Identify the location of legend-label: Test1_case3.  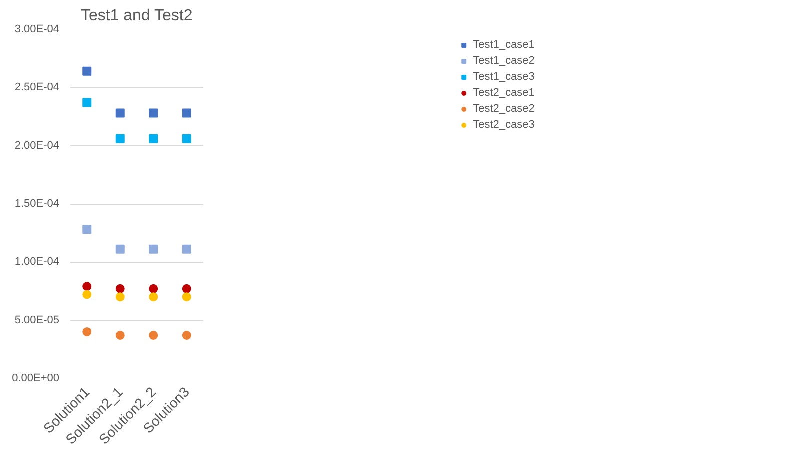
(504, 77).